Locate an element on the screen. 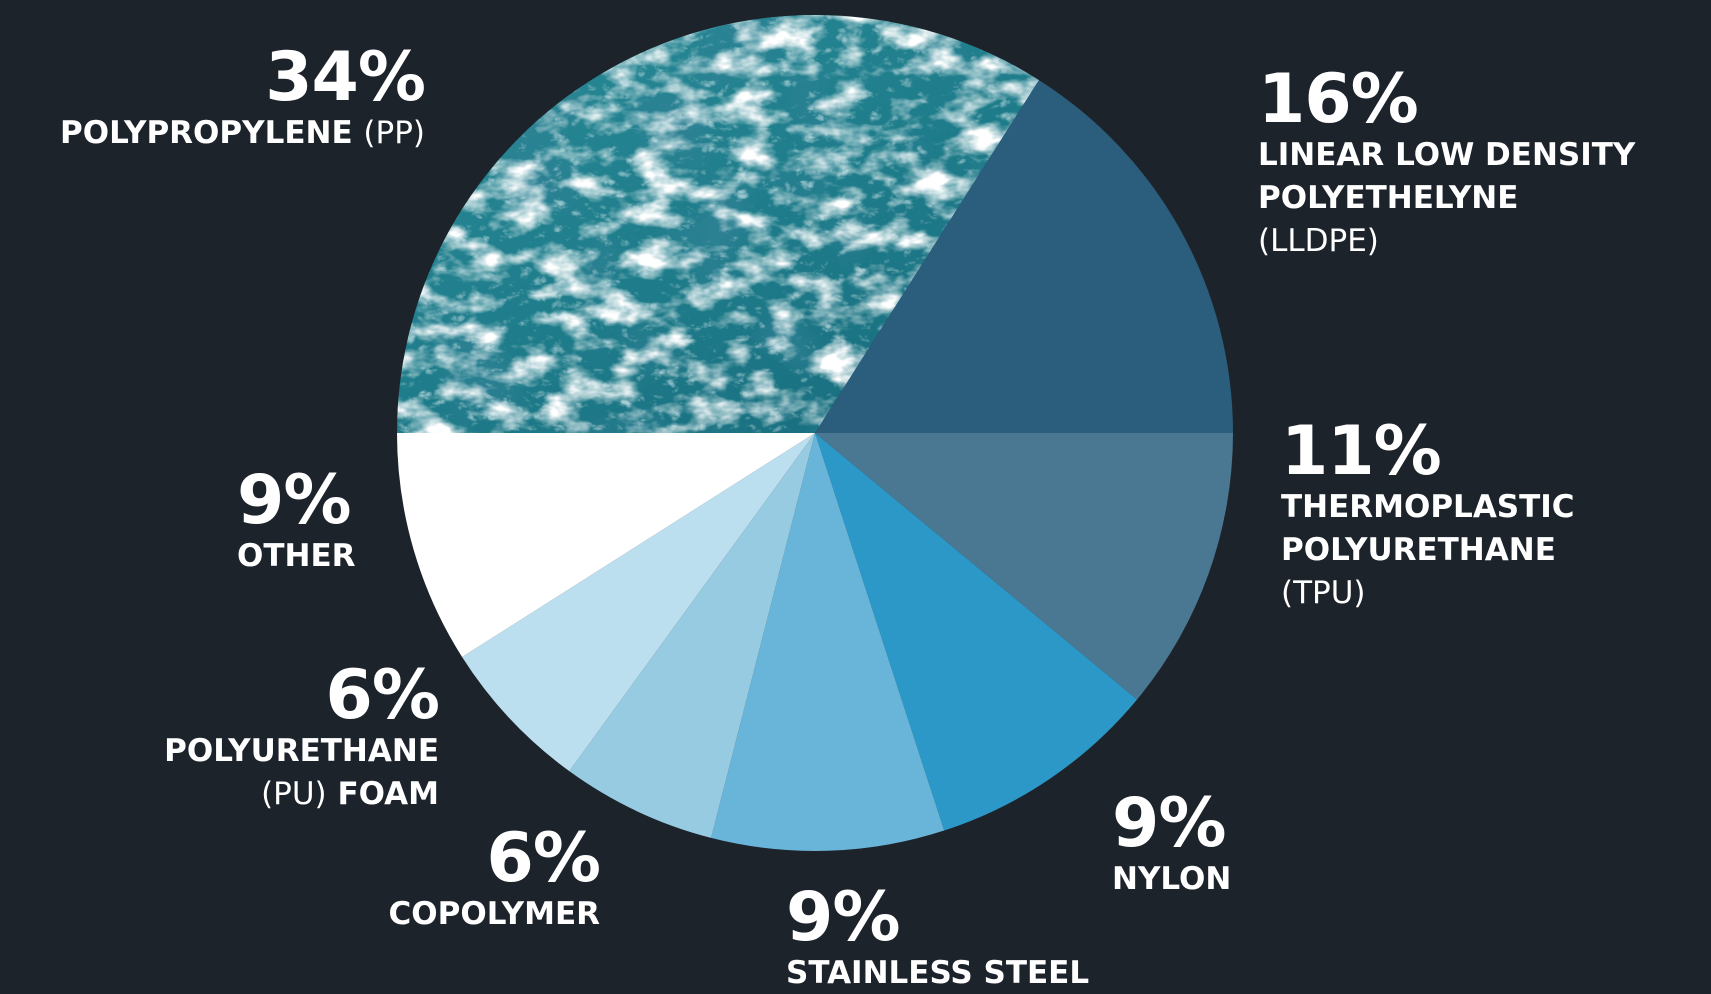  slice-name: FOAM is located at coordinates (388, 794).